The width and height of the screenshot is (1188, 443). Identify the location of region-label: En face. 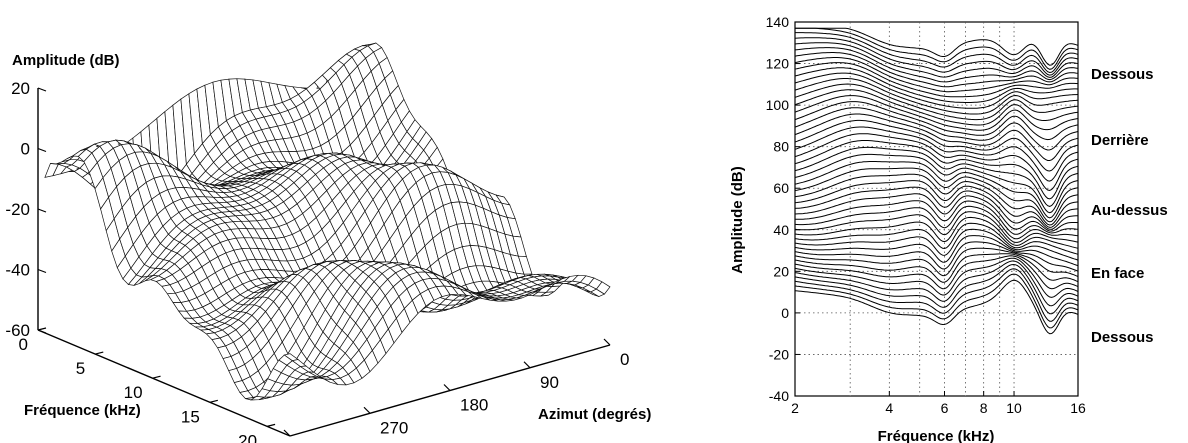
(1117, 273).